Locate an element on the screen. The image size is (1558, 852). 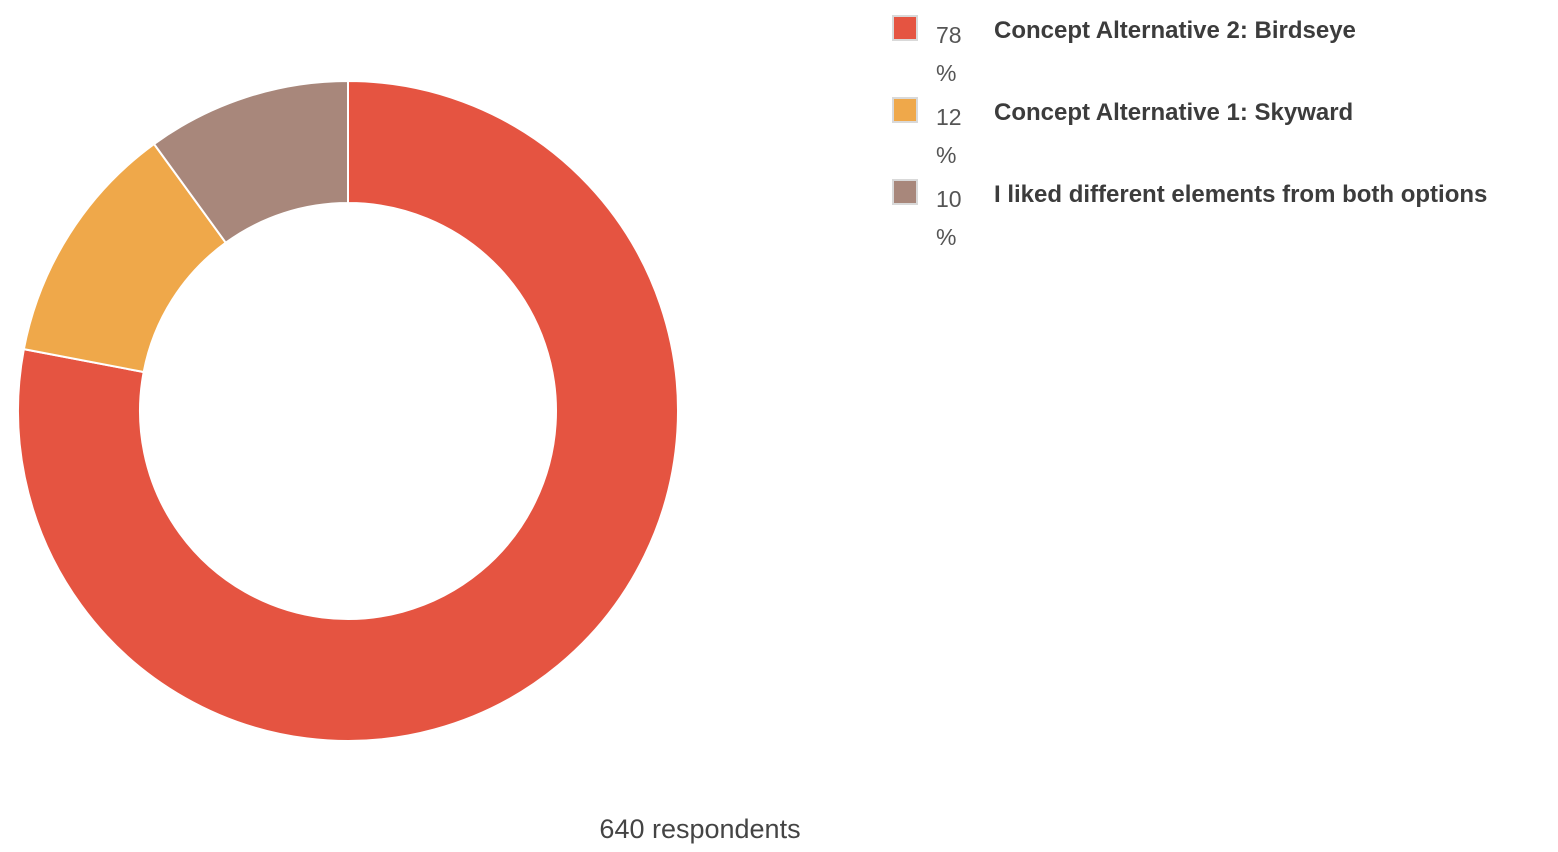
legend-percent-skyward: 12 % is located at coordinates (949, 136).